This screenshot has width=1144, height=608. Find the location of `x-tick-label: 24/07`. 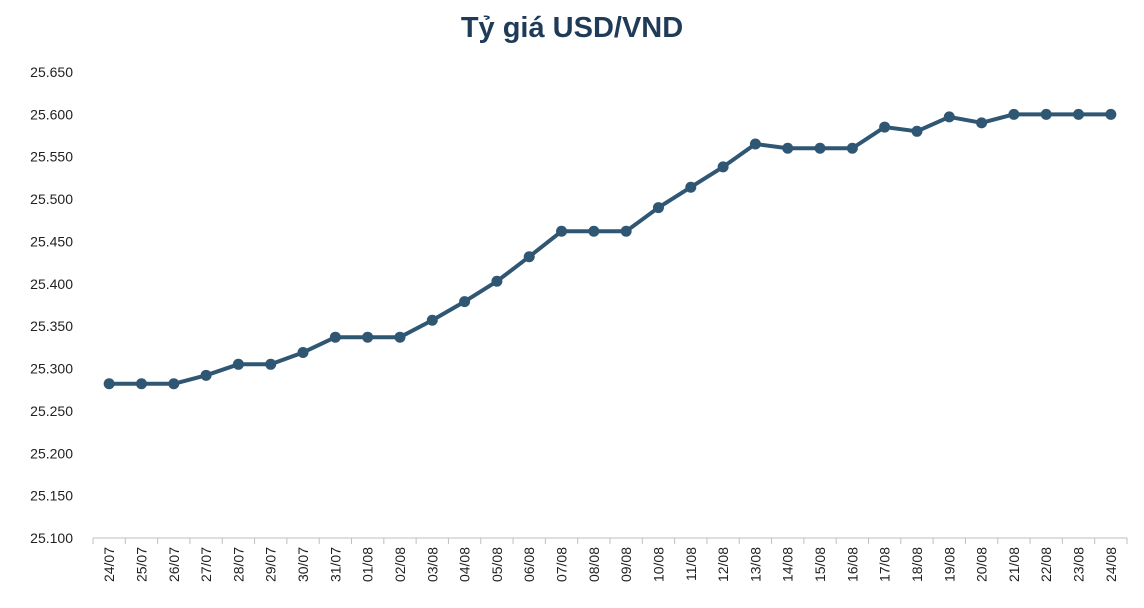

x-tick-label: 24/07 is located at coordinates (109, 564).